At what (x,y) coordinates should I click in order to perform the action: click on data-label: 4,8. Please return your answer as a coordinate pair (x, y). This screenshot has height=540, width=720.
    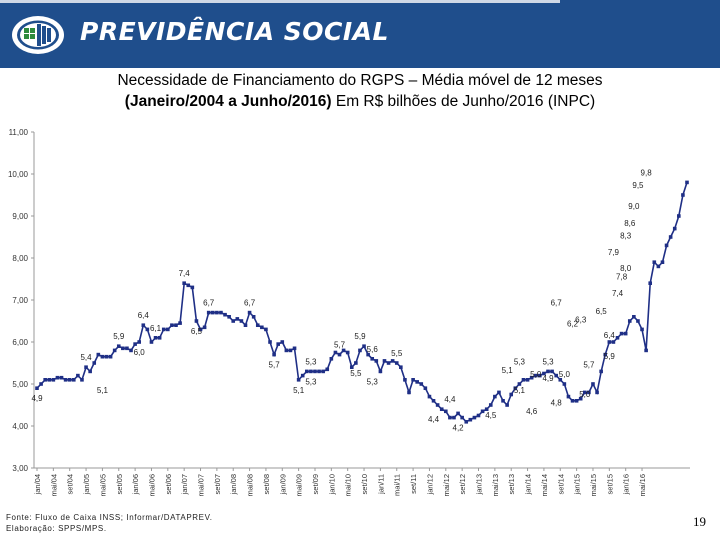
    Looking at the image, I should click on (557, 402).